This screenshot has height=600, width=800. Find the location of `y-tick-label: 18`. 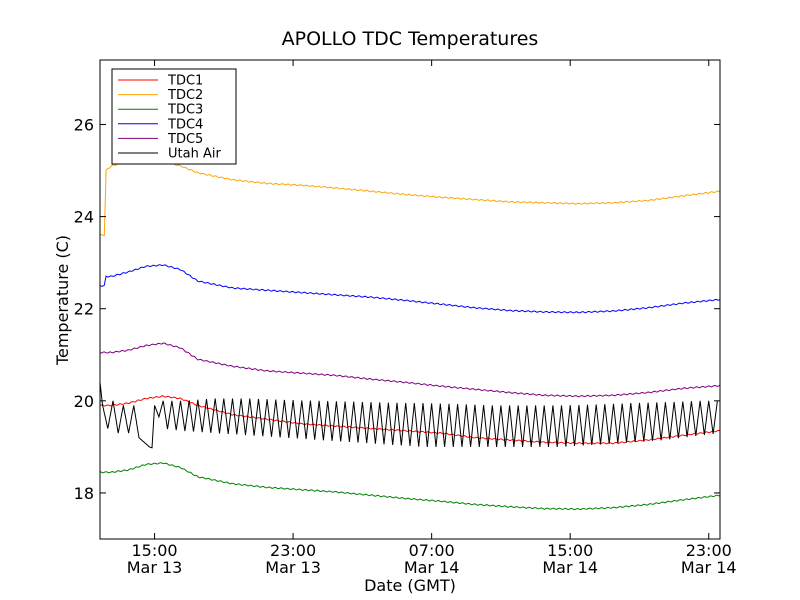

y-tick-label: 18 is located at coordinates (84, 493).